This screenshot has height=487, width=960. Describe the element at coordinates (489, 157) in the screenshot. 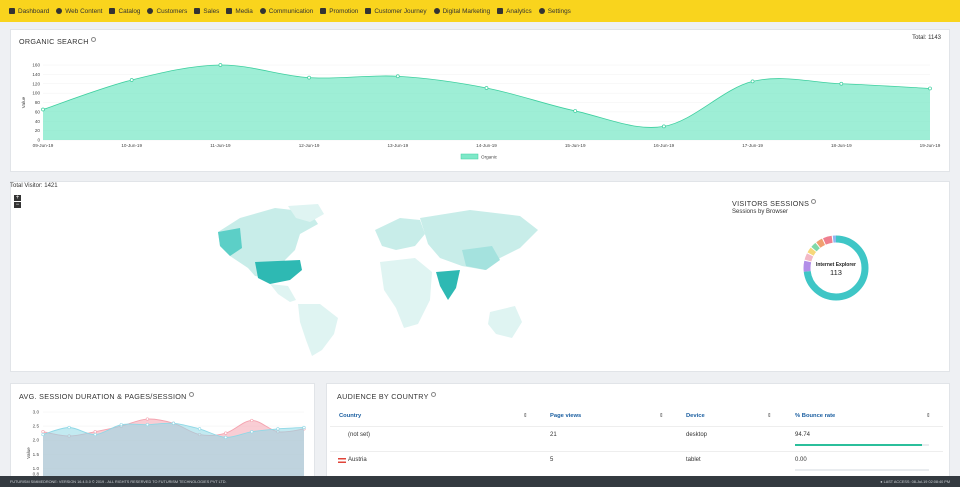

I see `legend-label: Organic` at that location.